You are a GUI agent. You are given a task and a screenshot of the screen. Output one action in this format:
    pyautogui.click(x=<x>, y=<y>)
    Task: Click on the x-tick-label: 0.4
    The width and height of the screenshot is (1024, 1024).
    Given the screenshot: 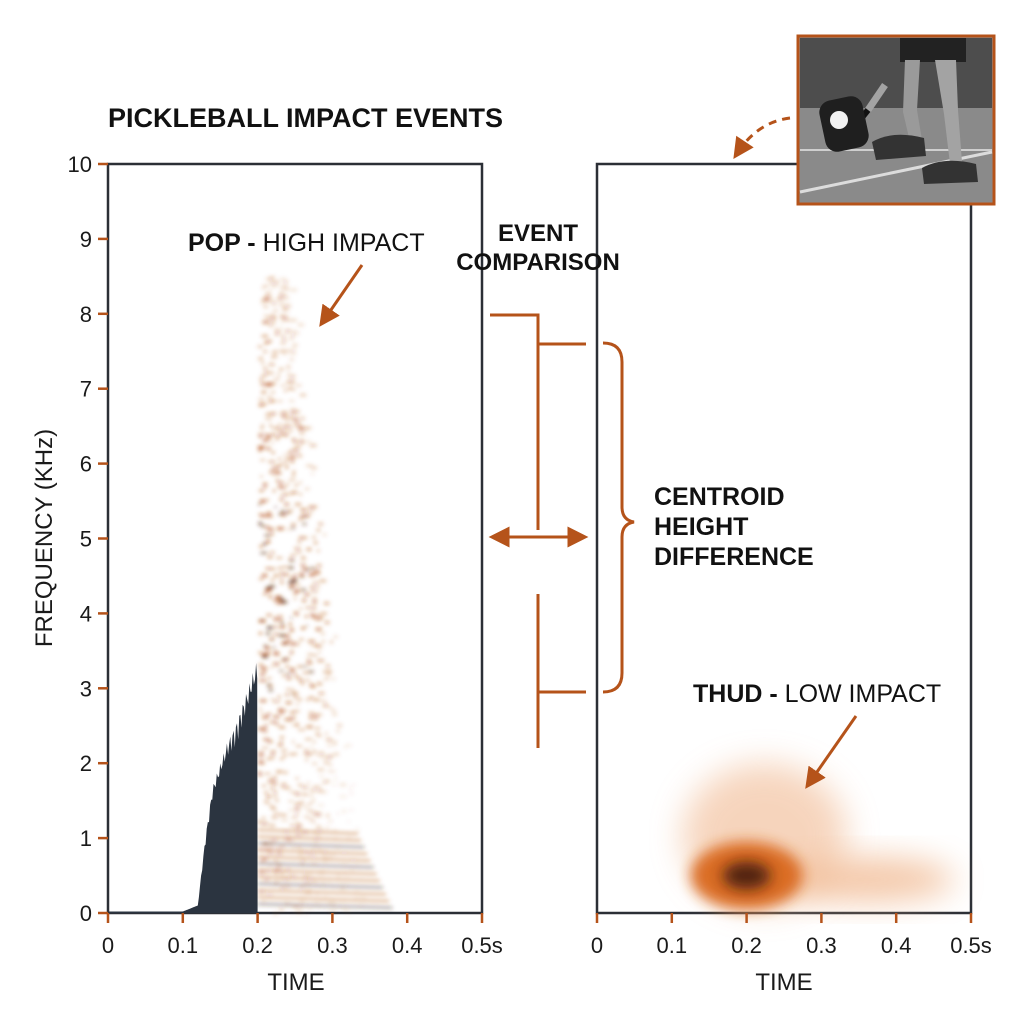 What is the action you would take?
    pyautogui.click(x=896, y=945)
    